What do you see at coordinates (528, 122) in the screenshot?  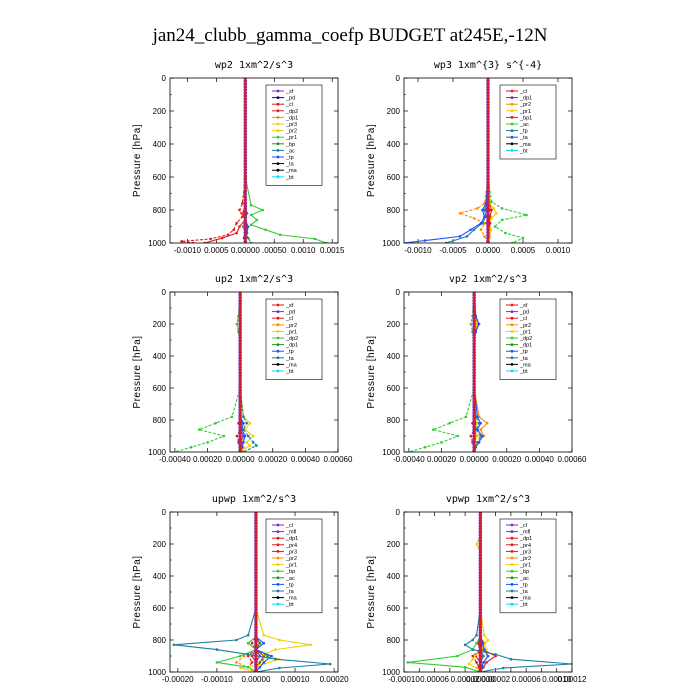 I see `legend: _cl_dp1_pr2_pr1_bp1_ac_tp_ta_ma_bt` at bounding box center [528, 122].